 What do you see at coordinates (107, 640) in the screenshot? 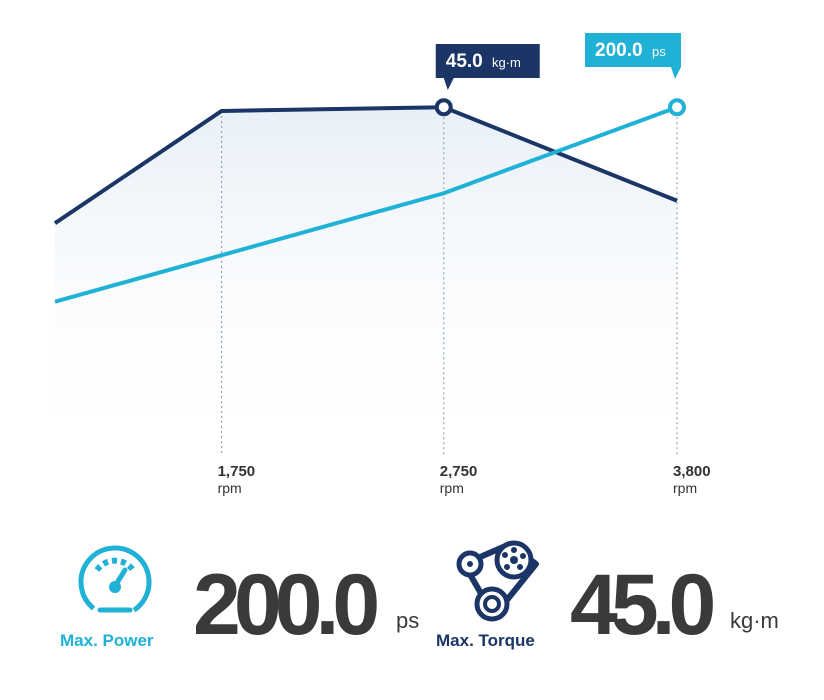
I see `max-power-label: Max. Power` at bounding box center [107, 640].